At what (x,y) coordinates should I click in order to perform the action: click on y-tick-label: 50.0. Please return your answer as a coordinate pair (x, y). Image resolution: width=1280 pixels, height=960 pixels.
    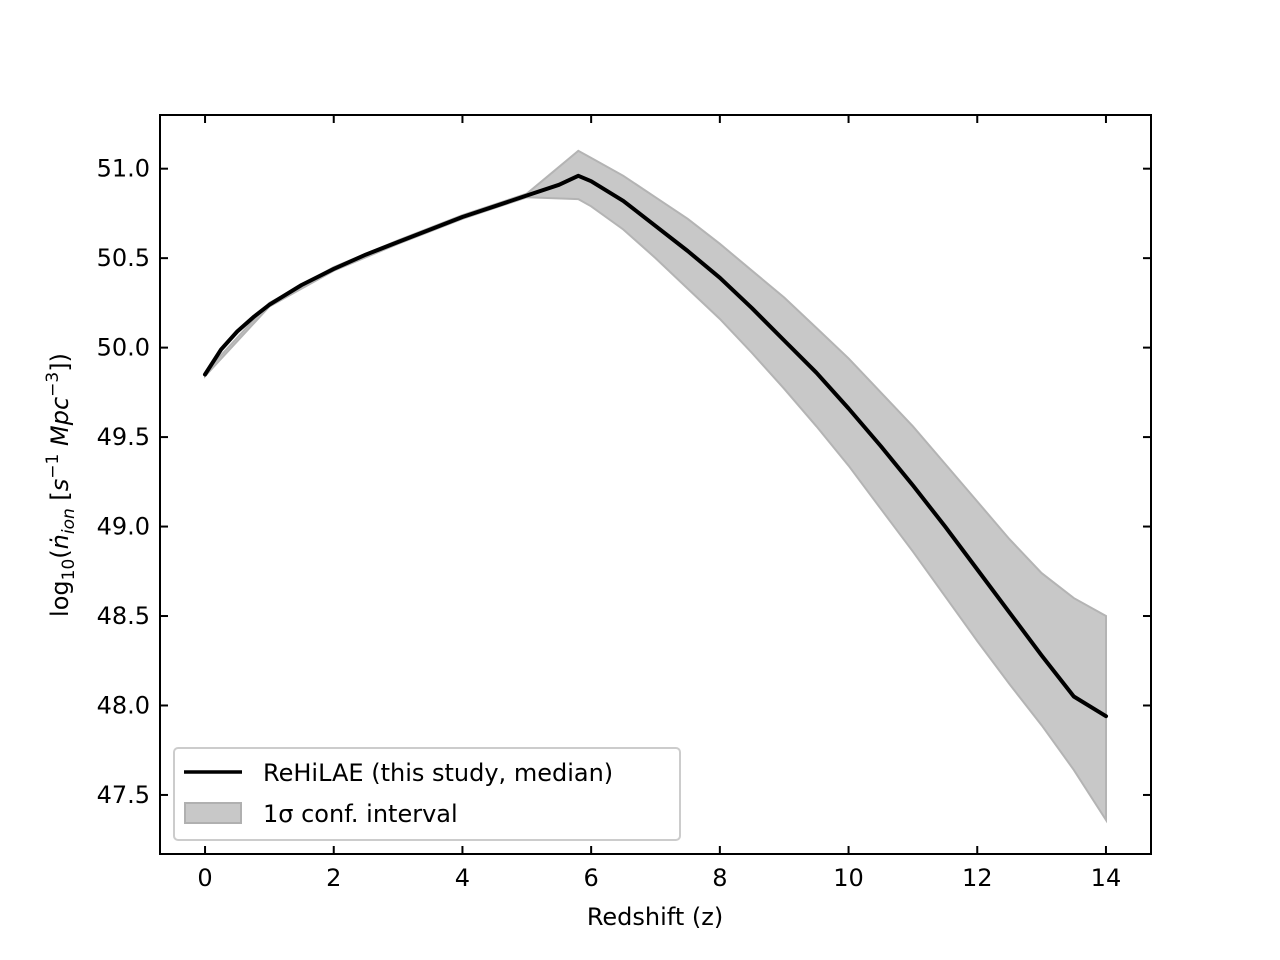
    Looking at the image, I should click on (123, 348).